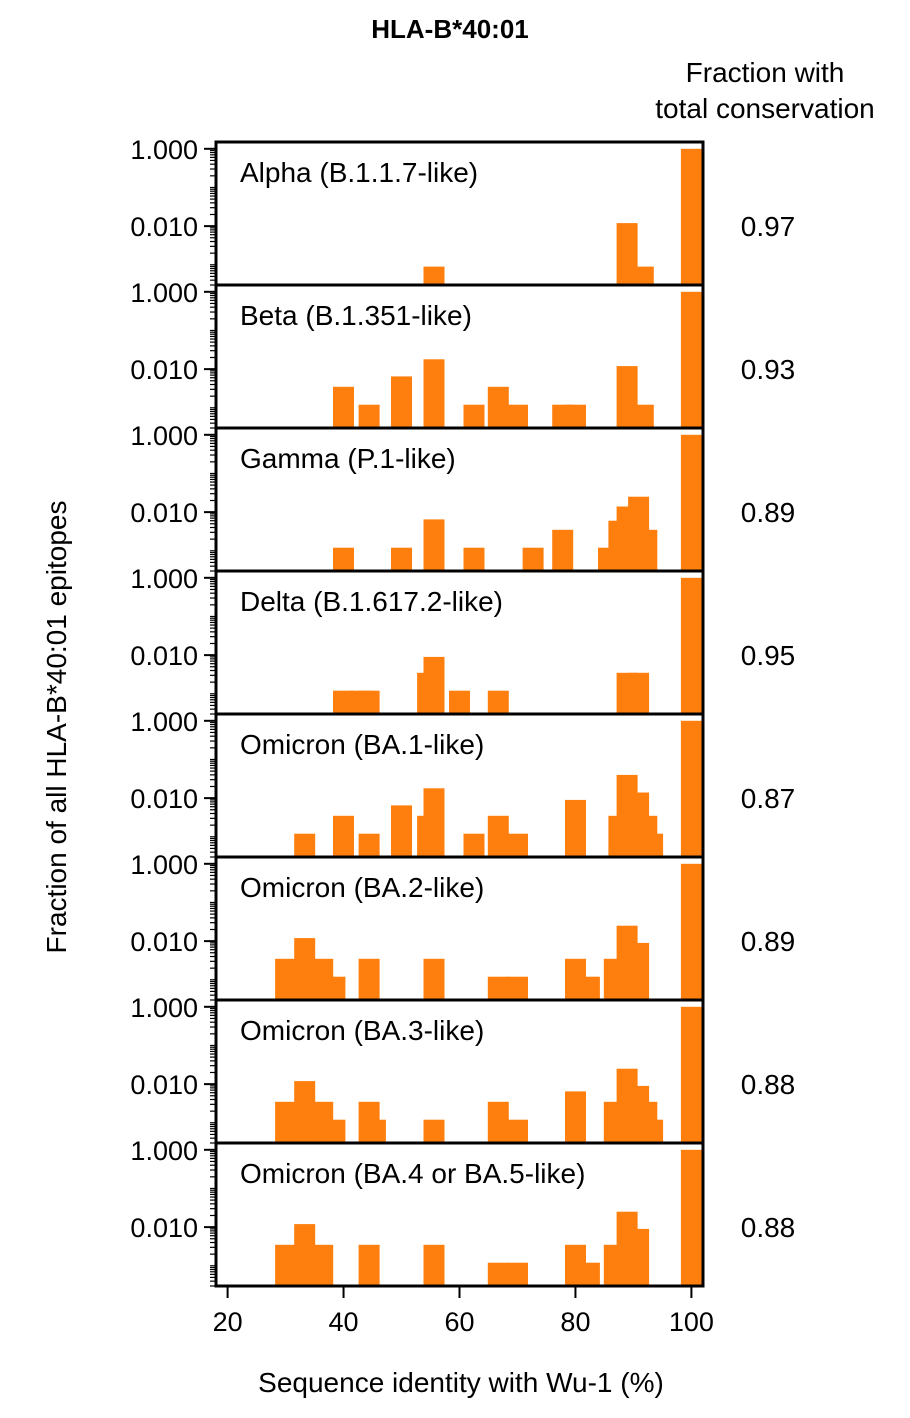  Describe the element at coordinates (768, 798) in the screenshot. I see `conservation-value: 0.87` at that location.